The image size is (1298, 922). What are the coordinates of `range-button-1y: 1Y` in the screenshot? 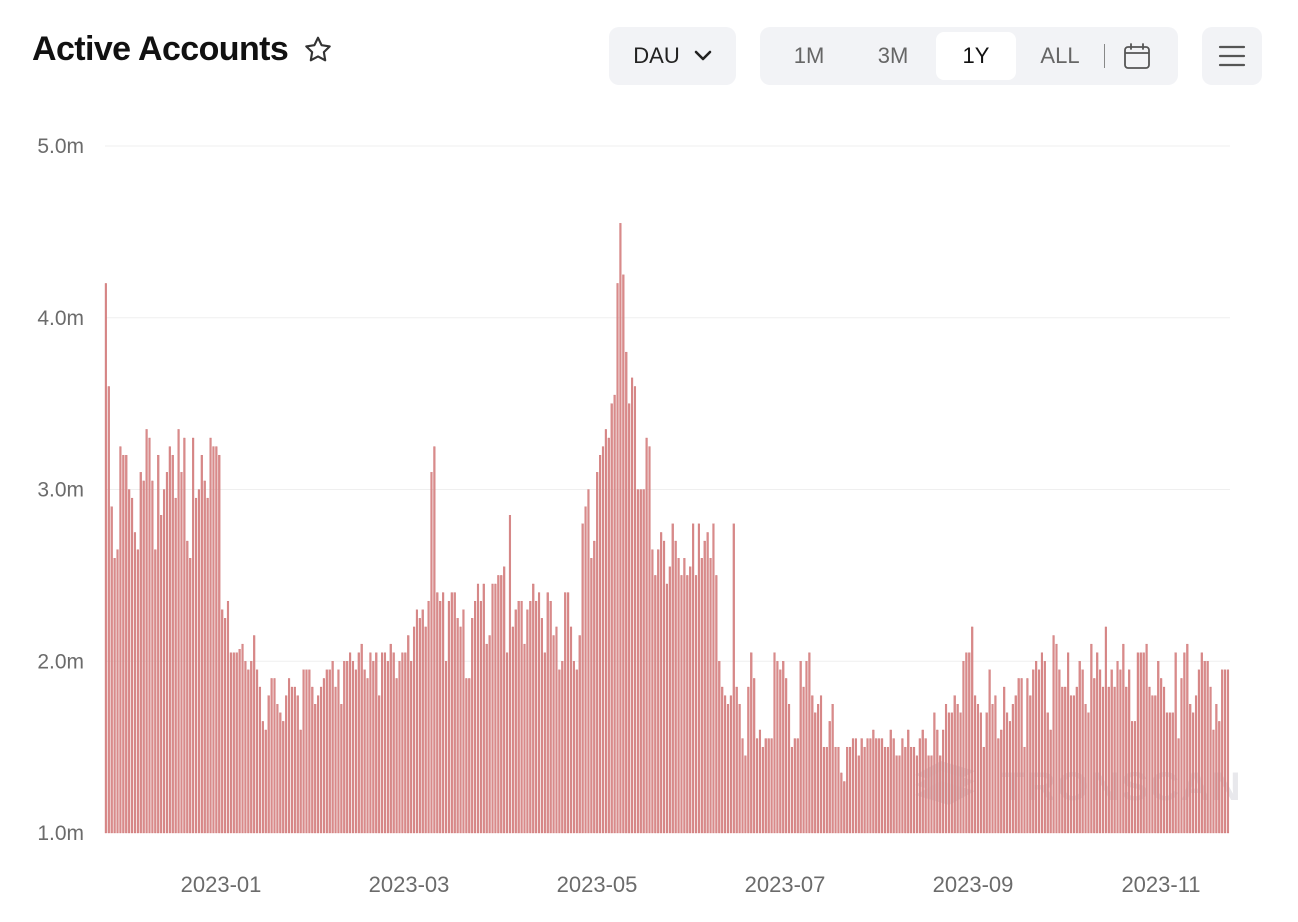 It's located at (976, 56).